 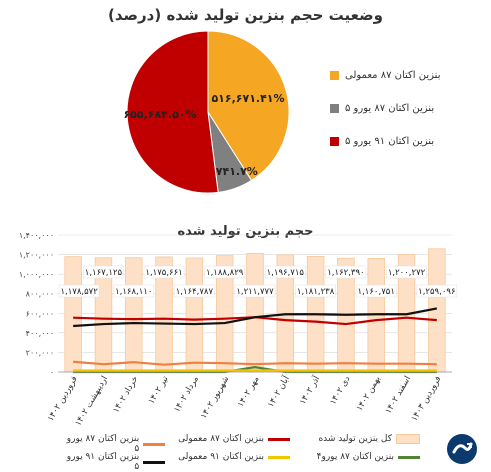 What do you see at coordinates (309, 390) in the screenshot?
I see `x-tick-label: آذر ۱۴۰۲` at bounding box center [309, 390].